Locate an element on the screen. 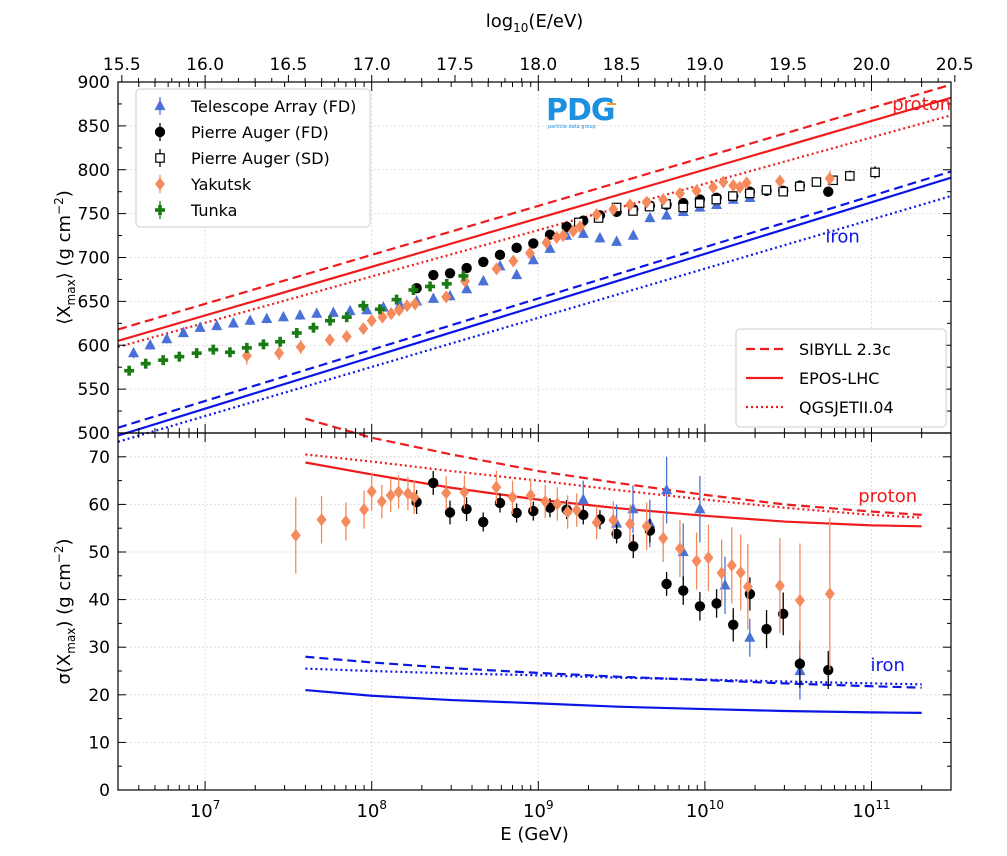 This screenshot has width=1007, height=856. legend-marker-auger_sd is located at coordinates (160, 158).